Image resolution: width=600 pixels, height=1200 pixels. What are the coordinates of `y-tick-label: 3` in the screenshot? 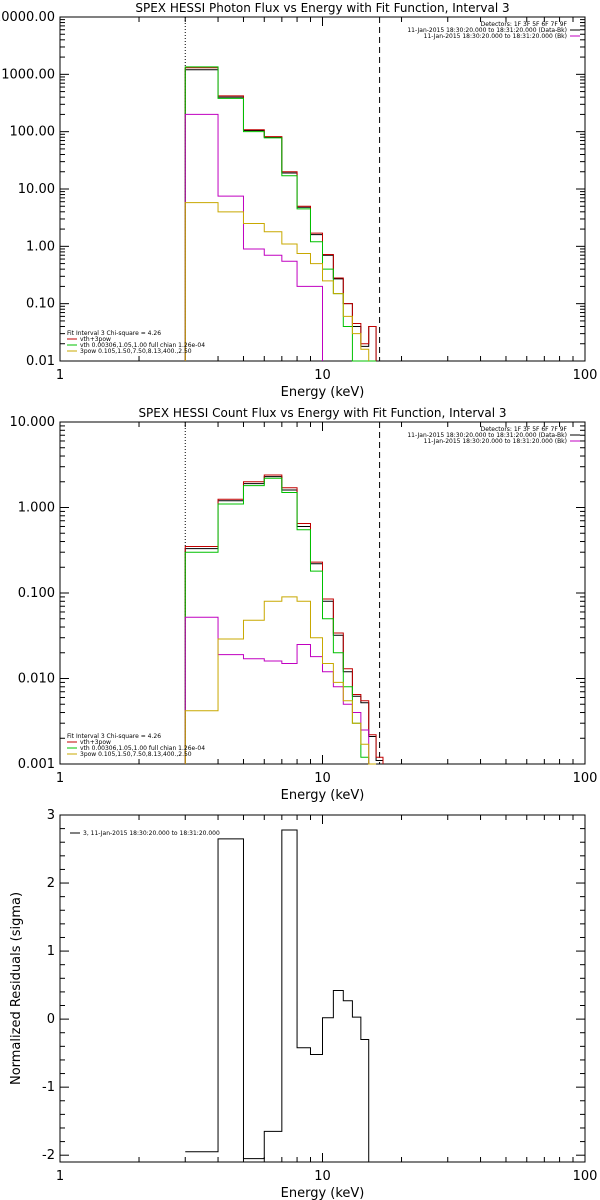 It's located at (51, 815).